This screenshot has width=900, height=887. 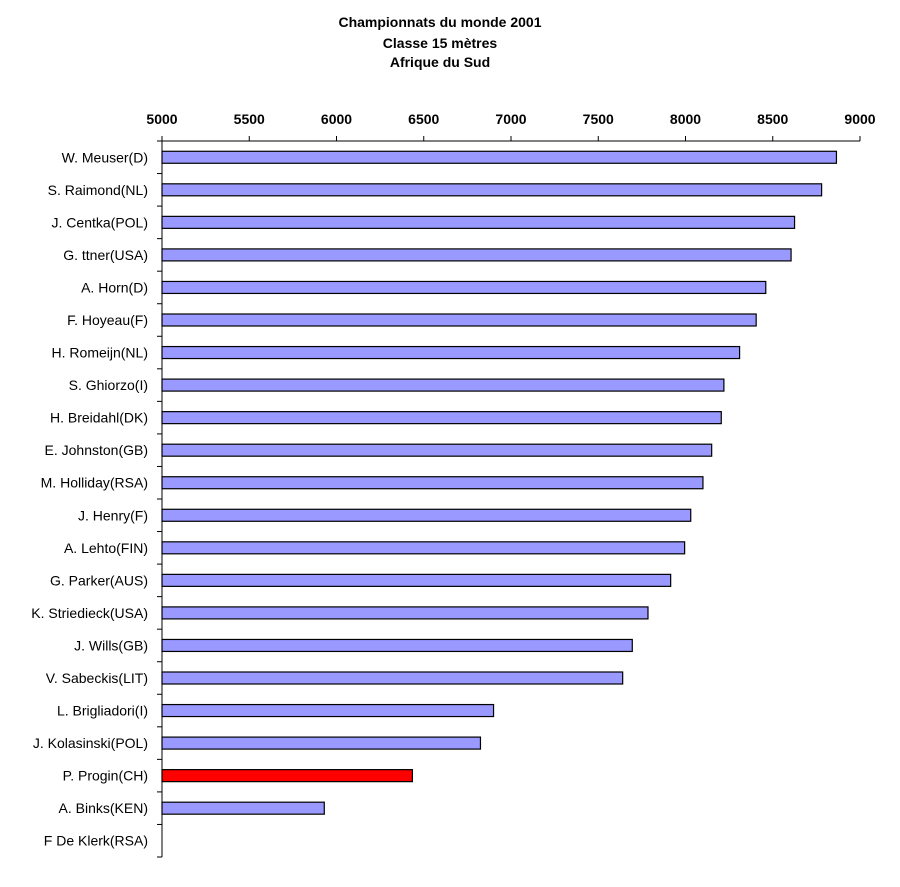 I want to click on category-label: J. Henry(F), so click(x=113, y=515).